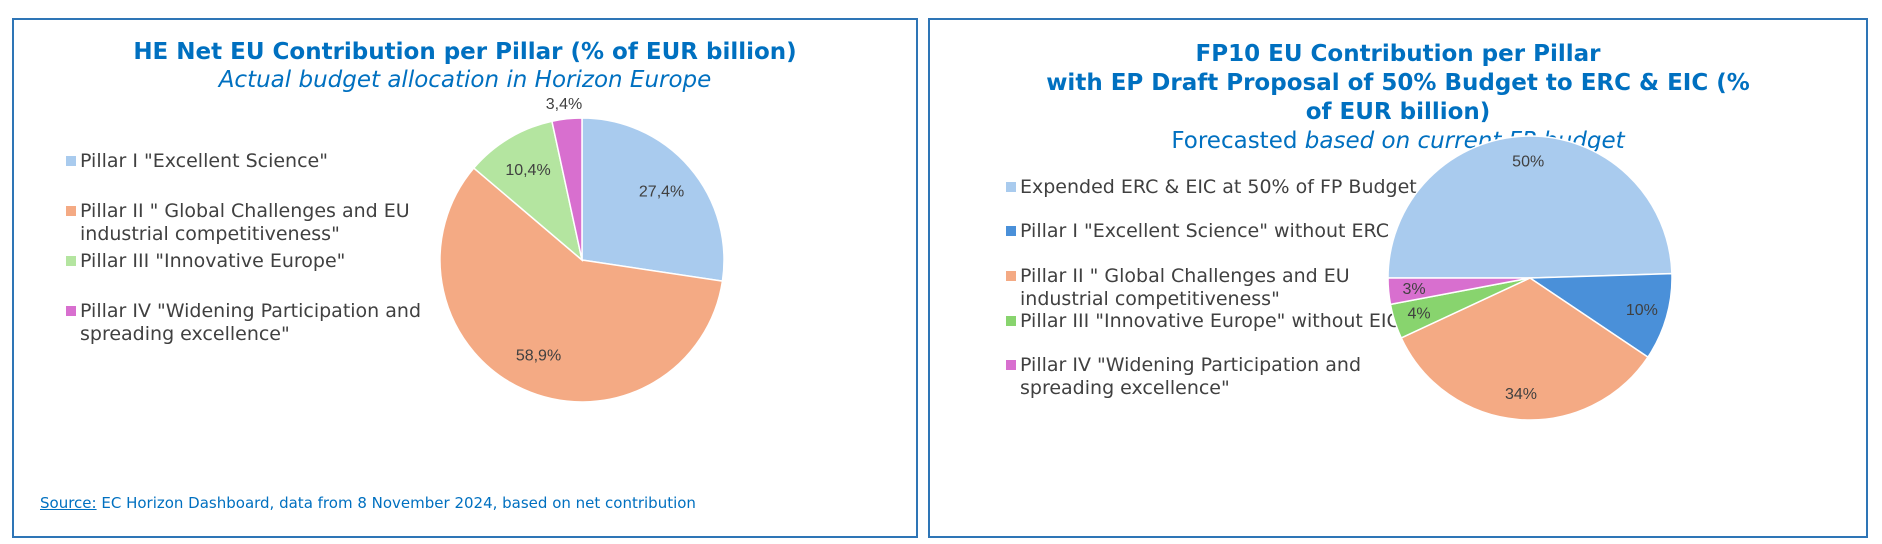 The height and width of the screenshot is (544, 1882). What do you see at coordinates (1419, 314) in the screenshot?
I see `pie-slice-label: 4%` at bounding box center [1419, 314].